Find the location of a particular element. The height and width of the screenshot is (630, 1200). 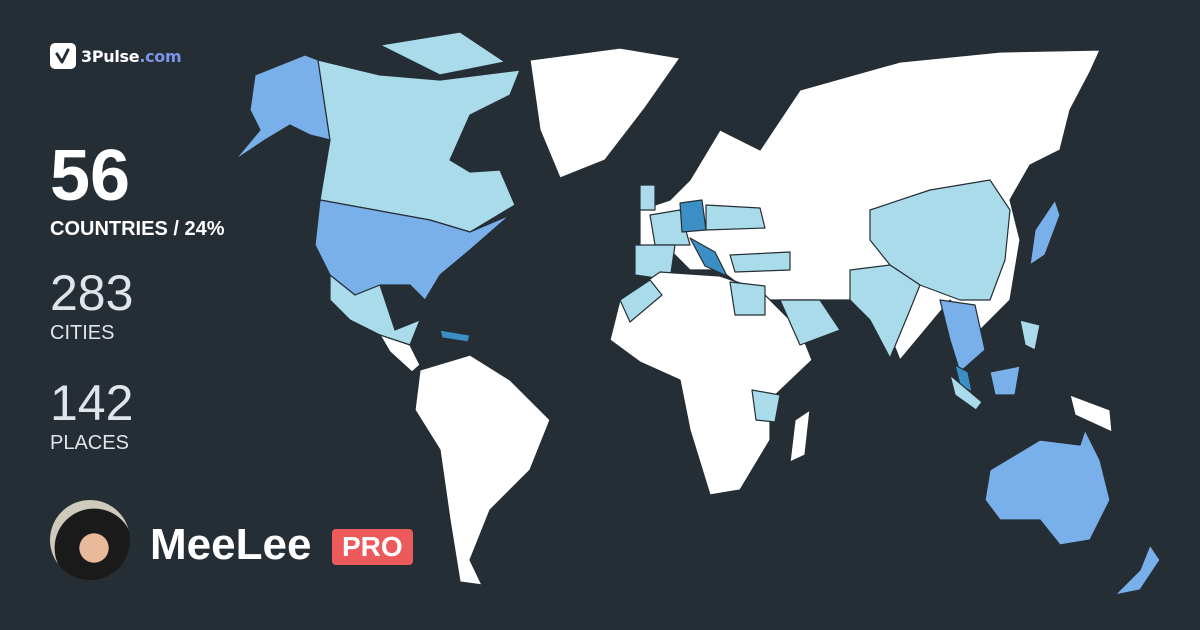

cities-stat: 283 CITIES is located at coordinates (91, 306).